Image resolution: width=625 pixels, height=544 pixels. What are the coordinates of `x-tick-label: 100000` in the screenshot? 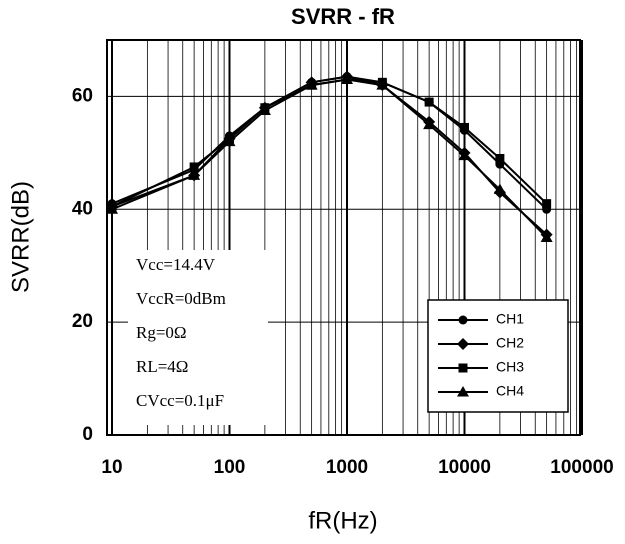 It's located at (581, 467).